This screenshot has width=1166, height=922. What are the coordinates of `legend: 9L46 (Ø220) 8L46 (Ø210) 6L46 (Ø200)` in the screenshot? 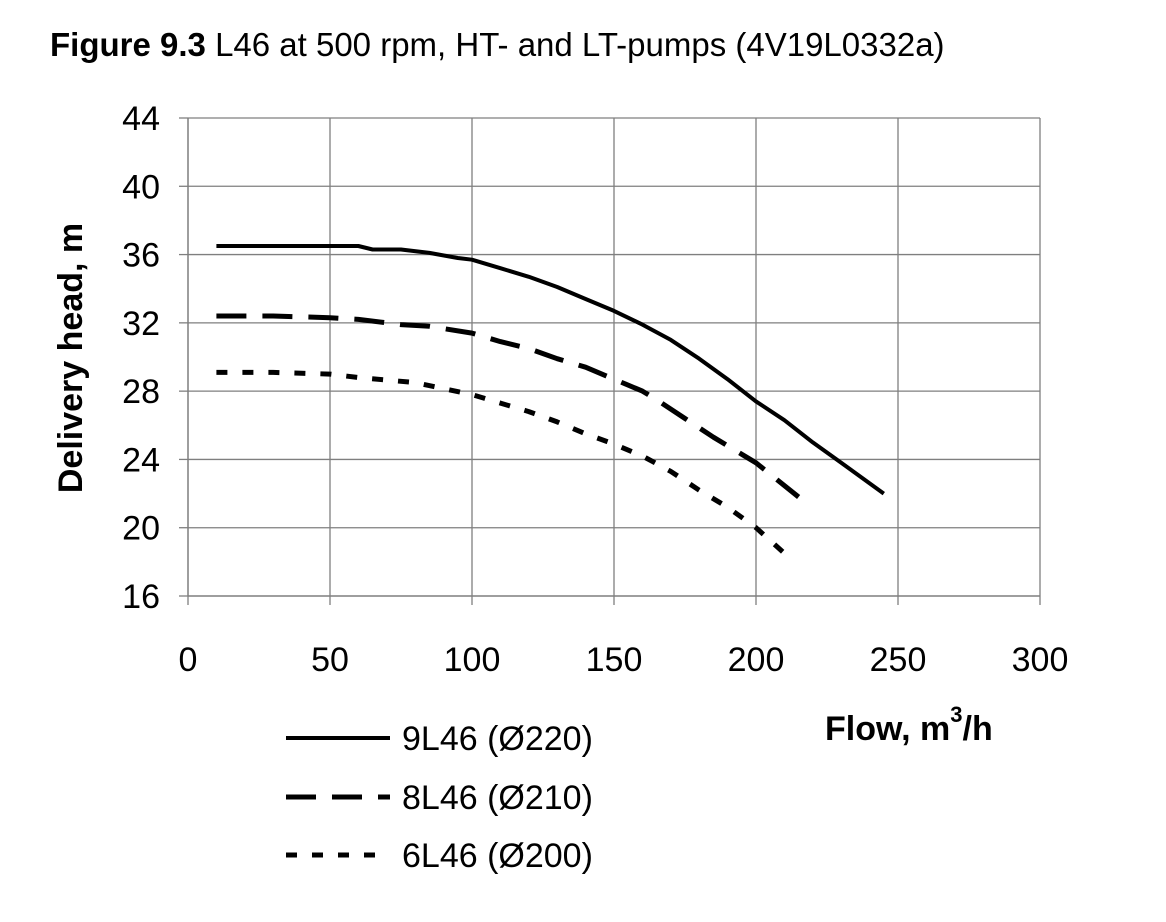 It's located at (439, 797).